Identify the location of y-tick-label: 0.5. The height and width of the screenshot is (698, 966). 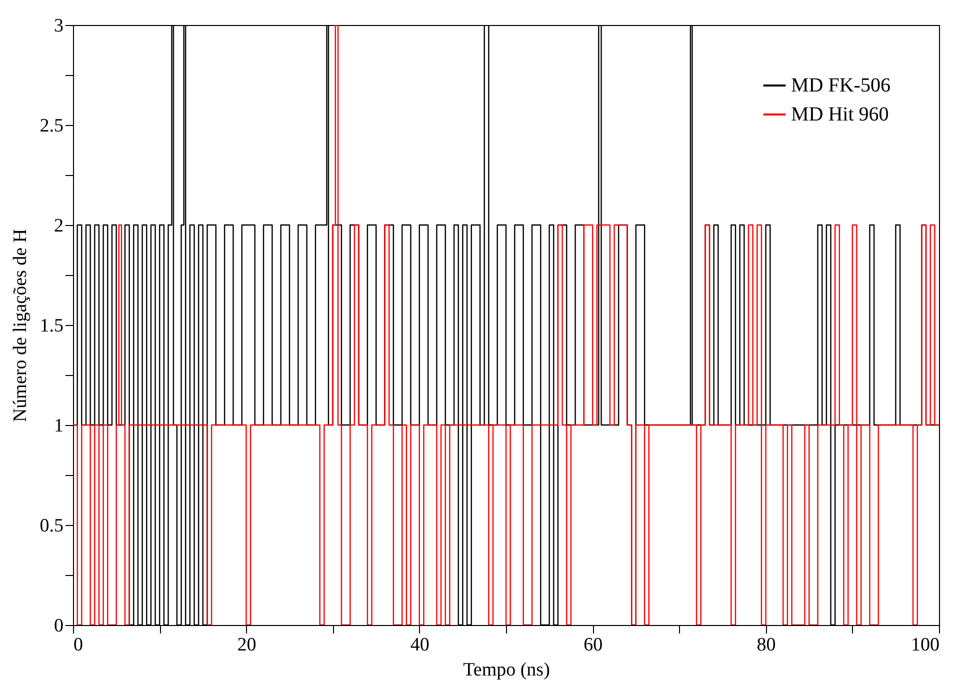
(52, 526).